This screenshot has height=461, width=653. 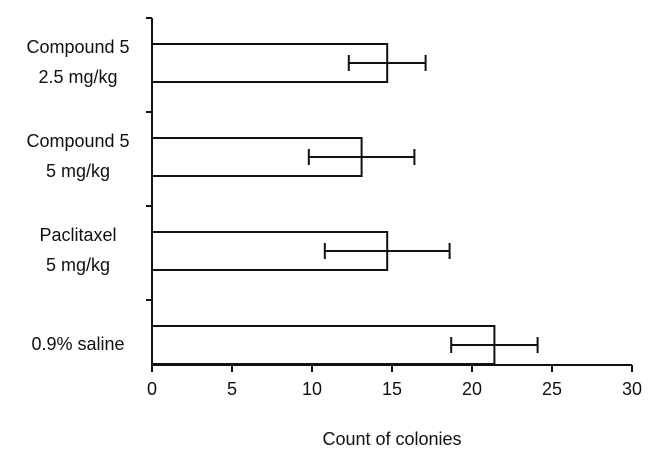 I want to click on x-axis-label: Count of colonies, so click(x=391, y=439).